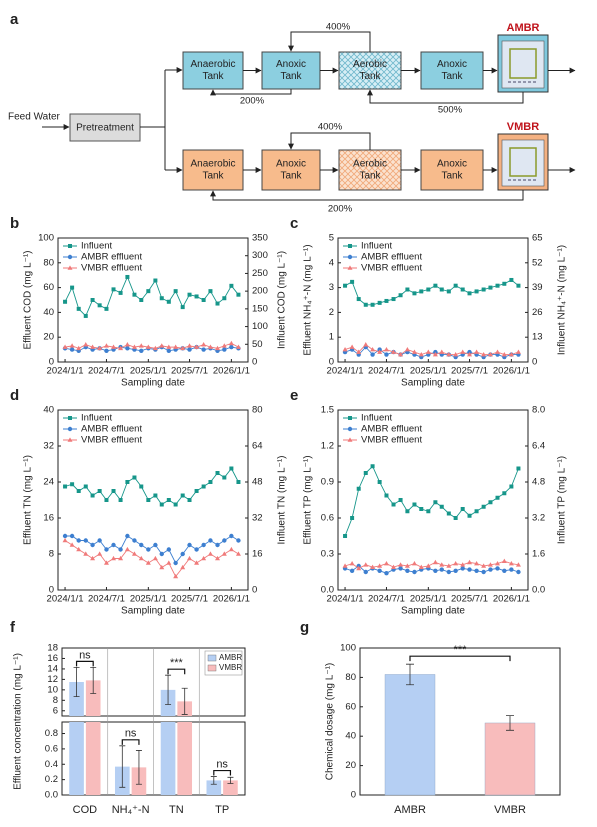 The height and width of the screenshot is (827, 597). What do you see at coordinates (212, 658) in the screenshot?
I see `legend-swatch` at bounding box center [212, 658].